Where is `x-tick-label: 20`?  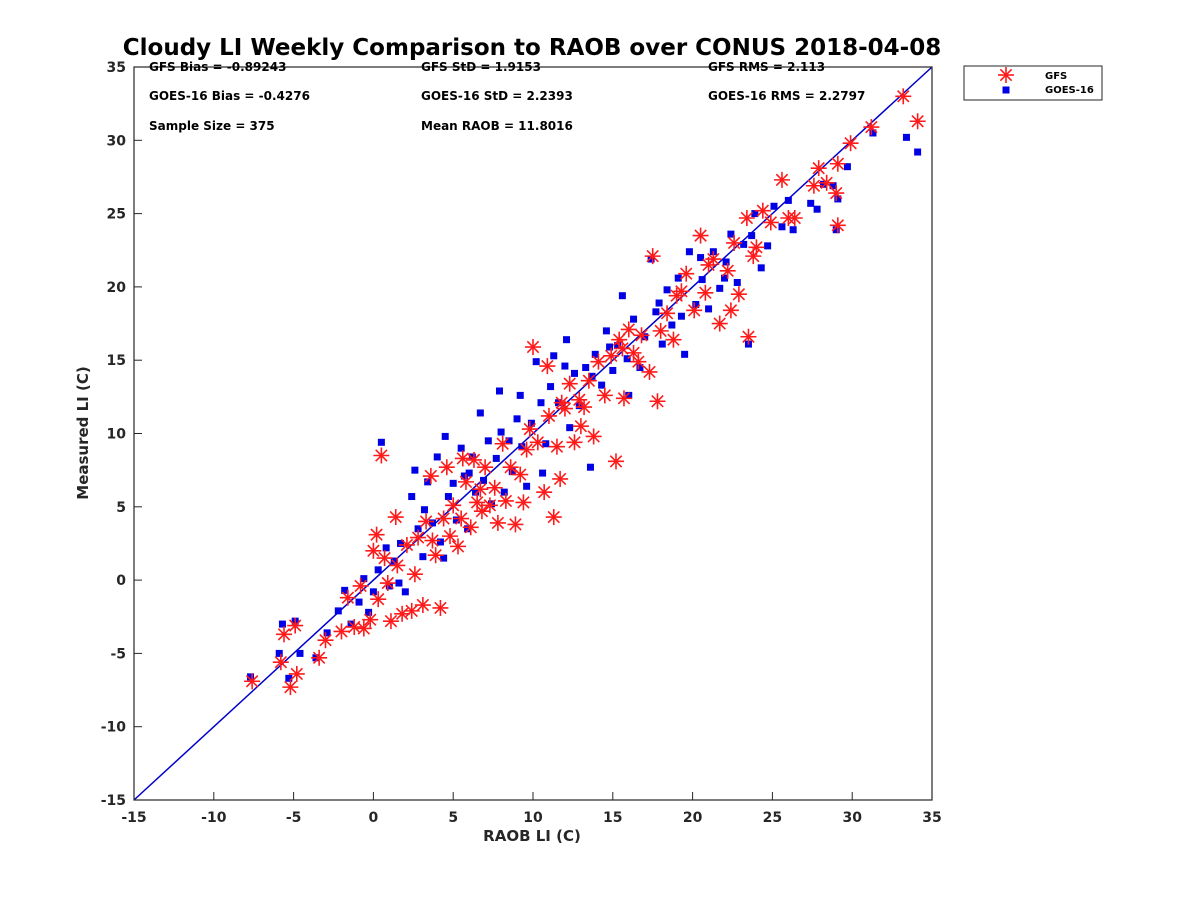
x-tick-label: 20 is located at coordinates (693, 818).